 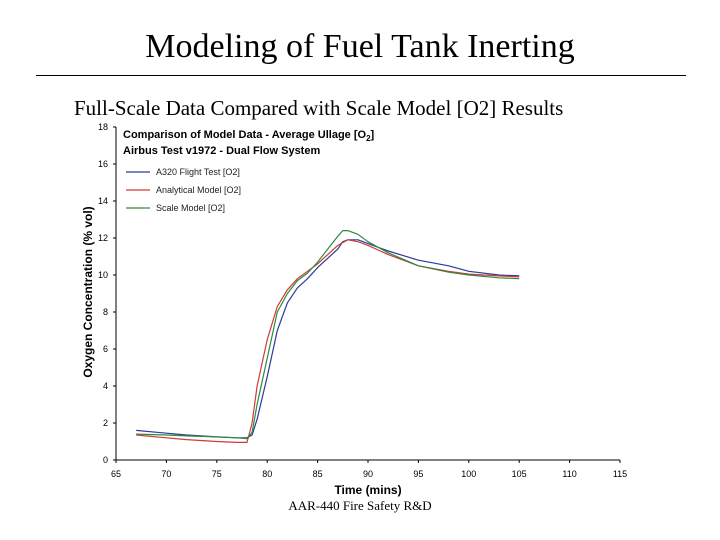 What do you see at coordinates (103, 127) in the screenshot?
I see `y-tick-label: 18` at bounding box center [103, 127].